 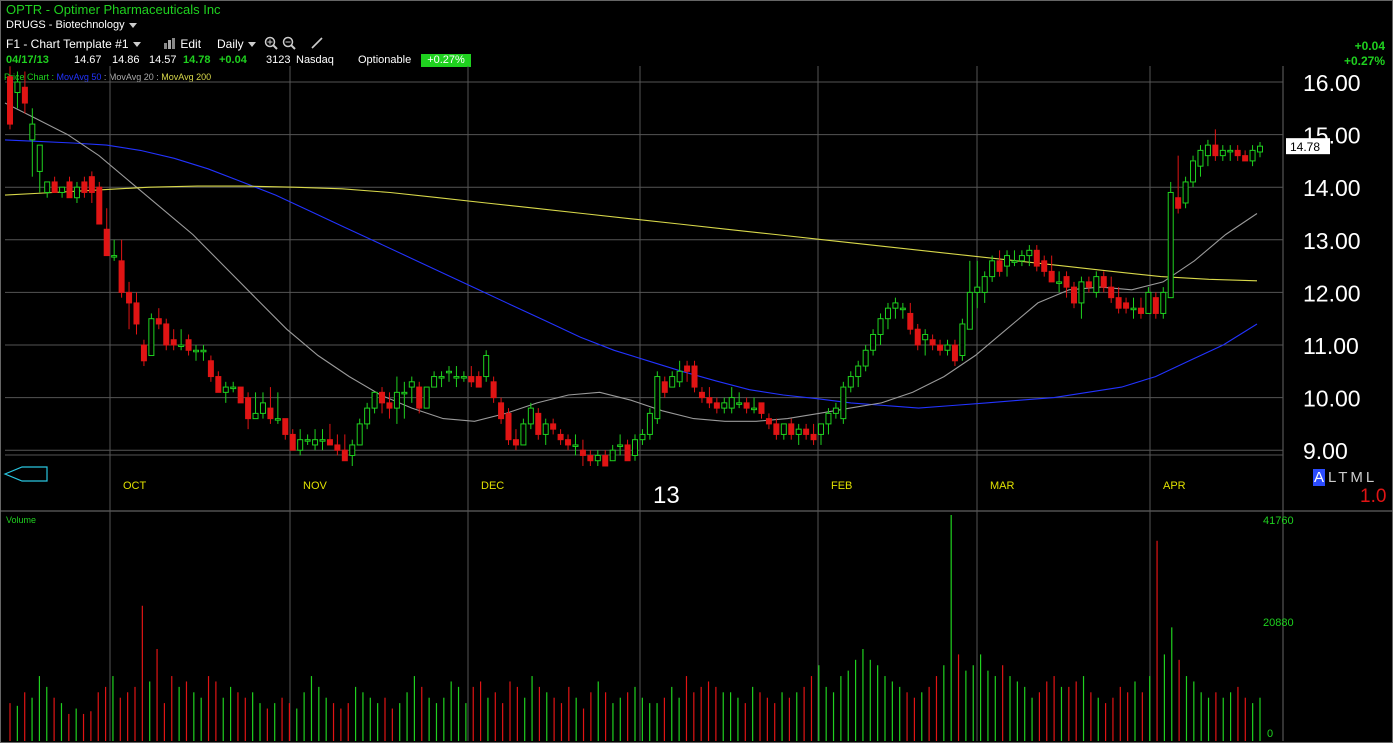 I want to click on chevron-down-icon, so click(x=251, y=45).